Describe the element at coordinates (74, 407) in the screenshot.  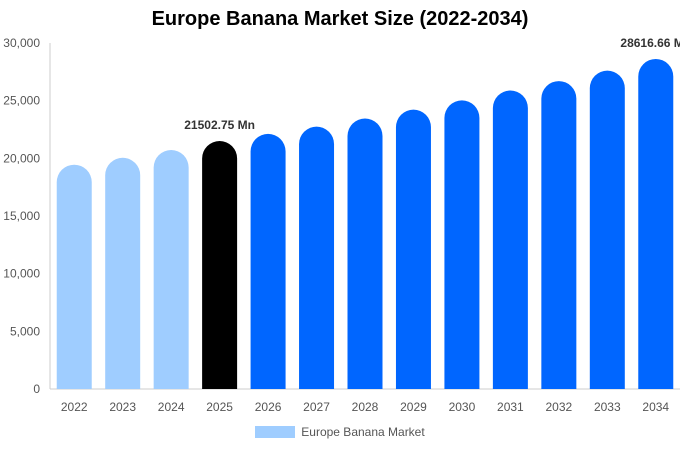
I see `x-tick-label: 2022` at that location.